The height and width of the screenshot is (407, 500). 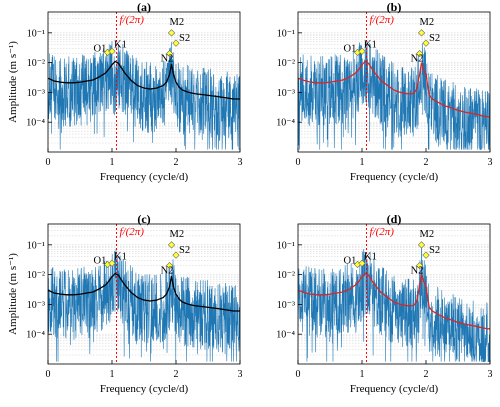 What do you see at coordinates (394, 7) in the screenshot?
I see `panel-title: (b)` at bounding box center [394, 7].